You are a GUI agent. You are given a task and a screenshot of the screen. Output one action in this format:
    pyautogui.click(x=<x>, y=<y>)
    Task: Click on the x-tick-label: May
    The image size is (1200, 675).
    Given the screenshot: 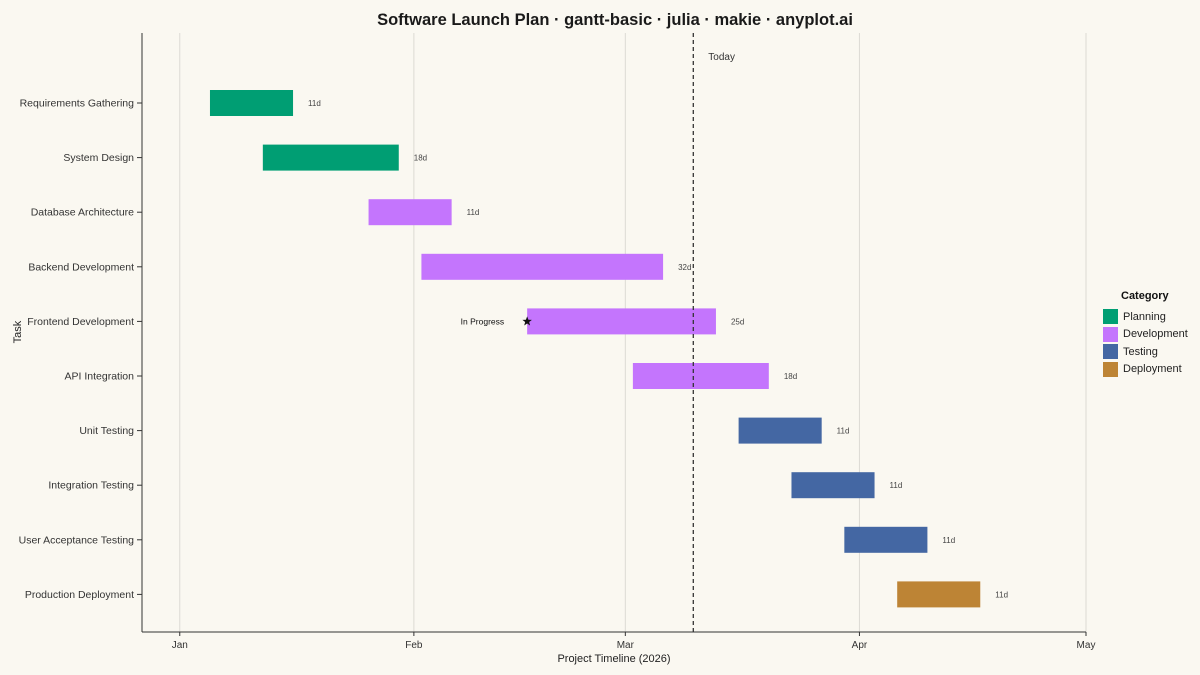 What is the action you would take?
    pyautogui.click(x=1086, y=645)
    